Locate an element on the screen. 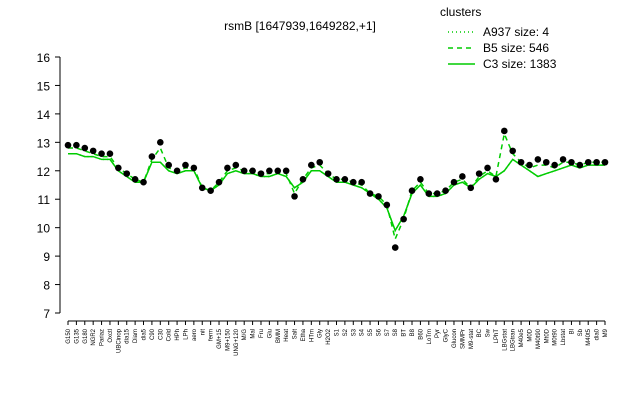 The height and width of the screenshot is (400, 640). x-tick-label: ferm is located at coordinates (212, 335).